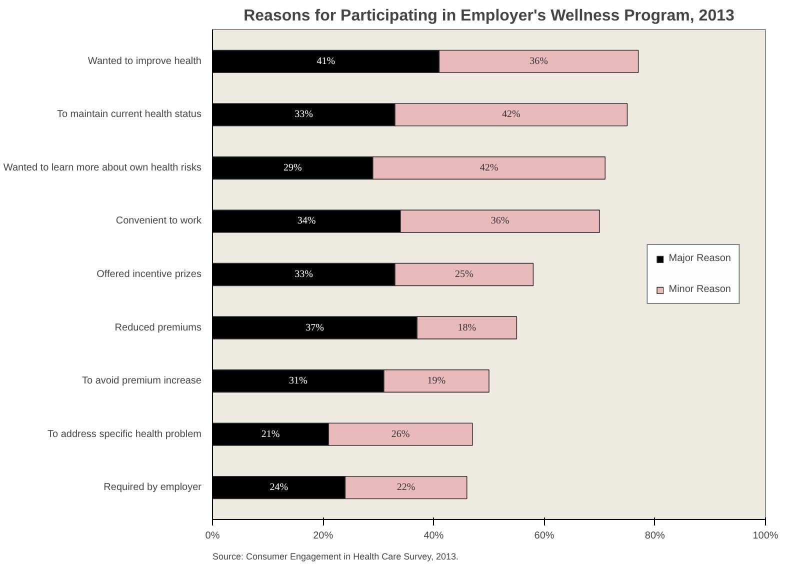  What do you see at coordinates (489, 16) in the screenshot?
I see `chart-title: Reasons for Participating in Employer's Wellness Program, 2013` at bounding box center [489, 16].